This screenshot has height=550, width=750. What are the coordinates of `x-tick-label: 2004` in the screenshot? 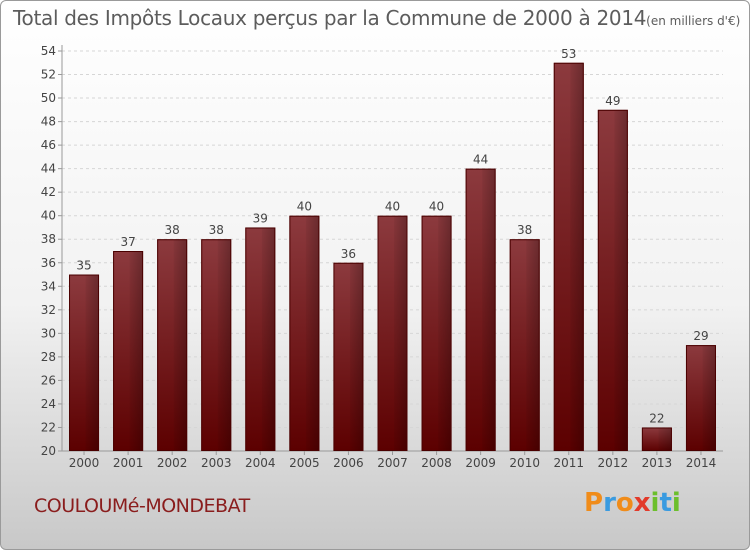 It's located at (260, 463).